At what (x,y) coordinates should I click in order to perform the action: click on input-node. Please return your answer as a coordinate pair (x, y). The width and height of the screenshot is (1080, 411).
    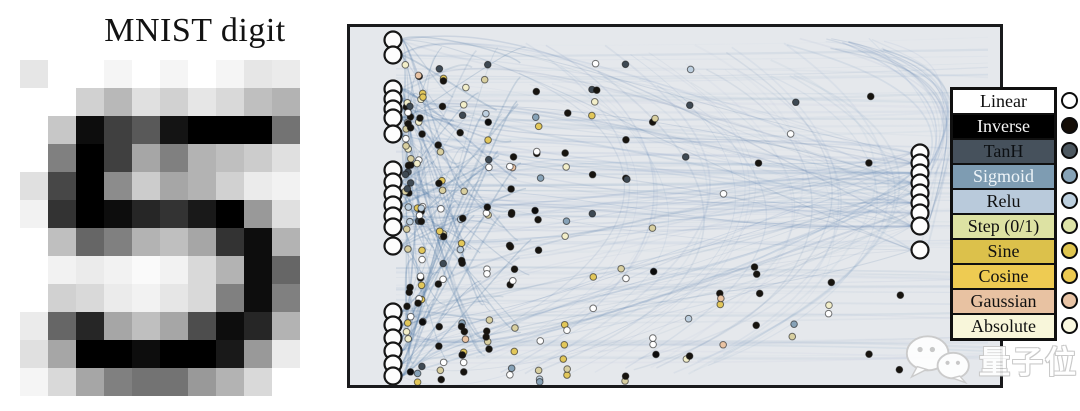
    Looking at the image, I should click on (393, 134).